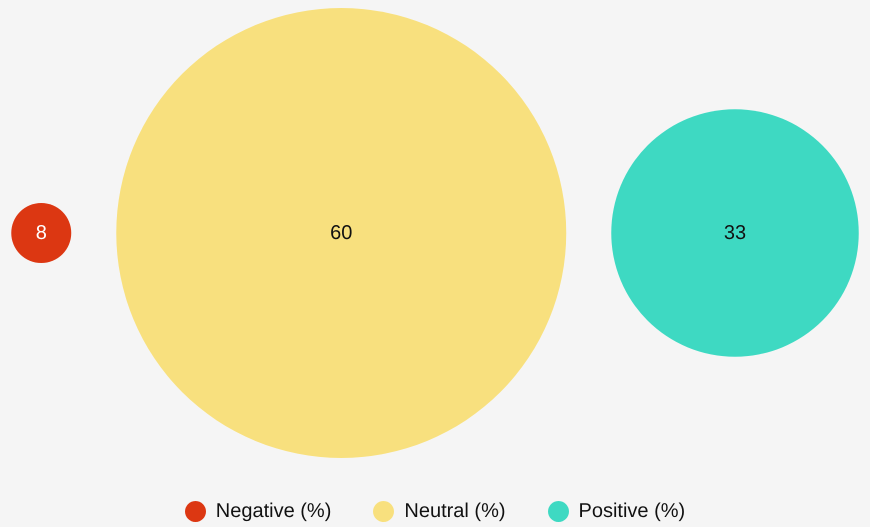  What do you see at coordinates (341, 233) in the screenshot?
I see `data-label: 60` at bounding box center [341, 233].